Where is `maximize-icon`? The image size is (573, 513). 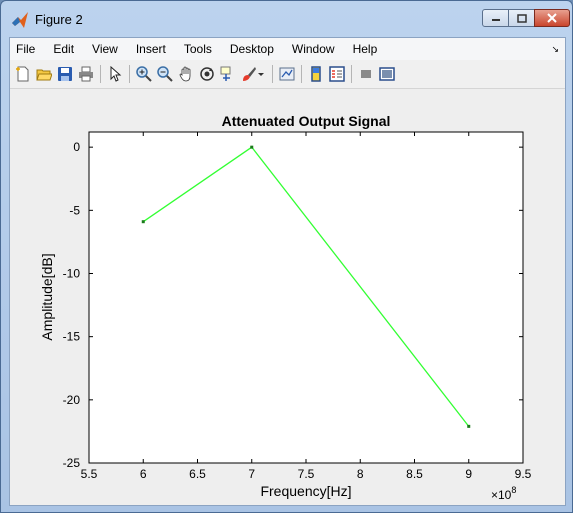
maximize-icon is located at coordinates (521, 18).